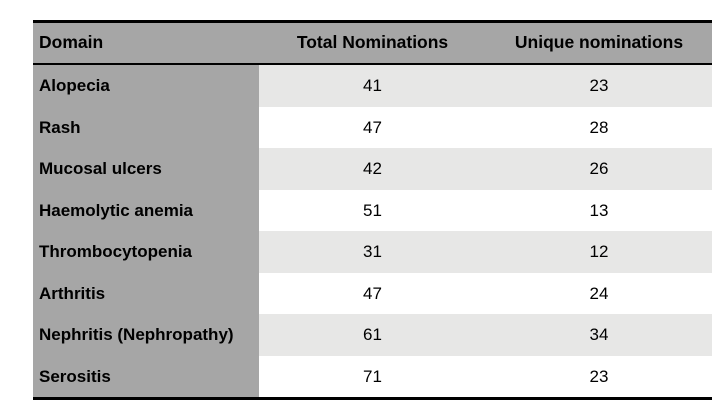  Describe the element at coordinates (146, 376) in the screenshot. I see `domain-cell: Serositis` at that location.